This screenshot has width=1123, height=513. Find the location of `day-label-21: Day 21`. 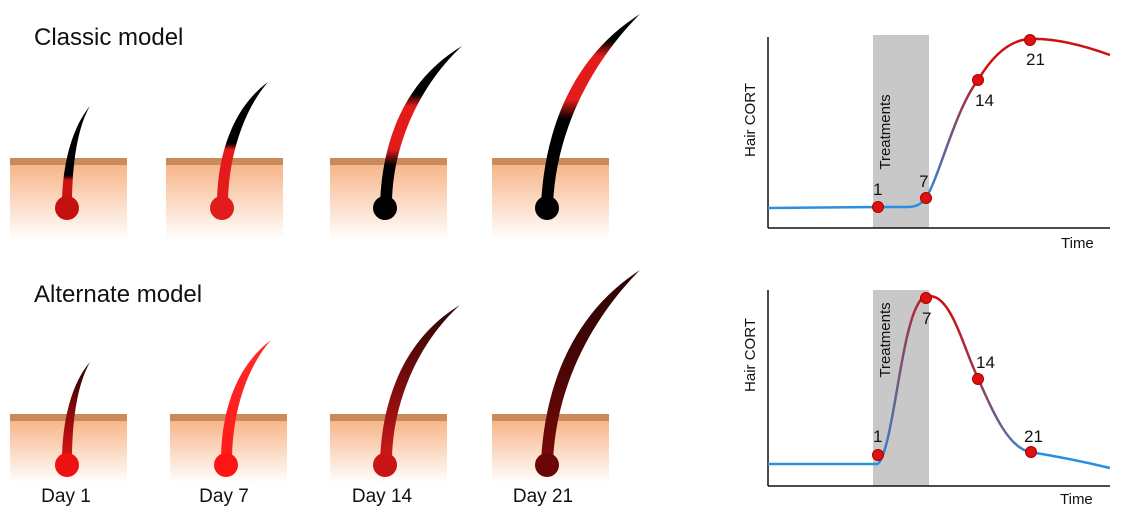

day-label-21: Day 21 is located at coordinates (543, 497).